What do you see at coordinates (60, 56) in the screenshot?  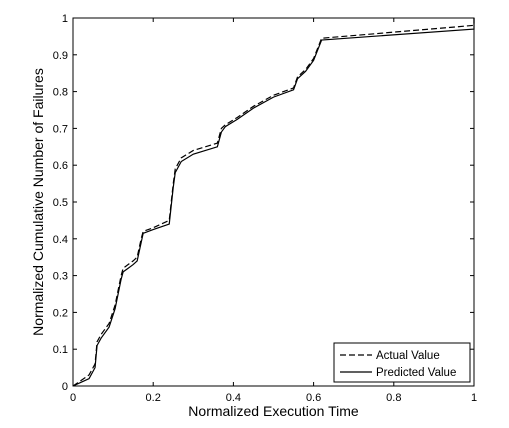 I see `y-tick-label: 0.9` at bounding box center [60, 56].